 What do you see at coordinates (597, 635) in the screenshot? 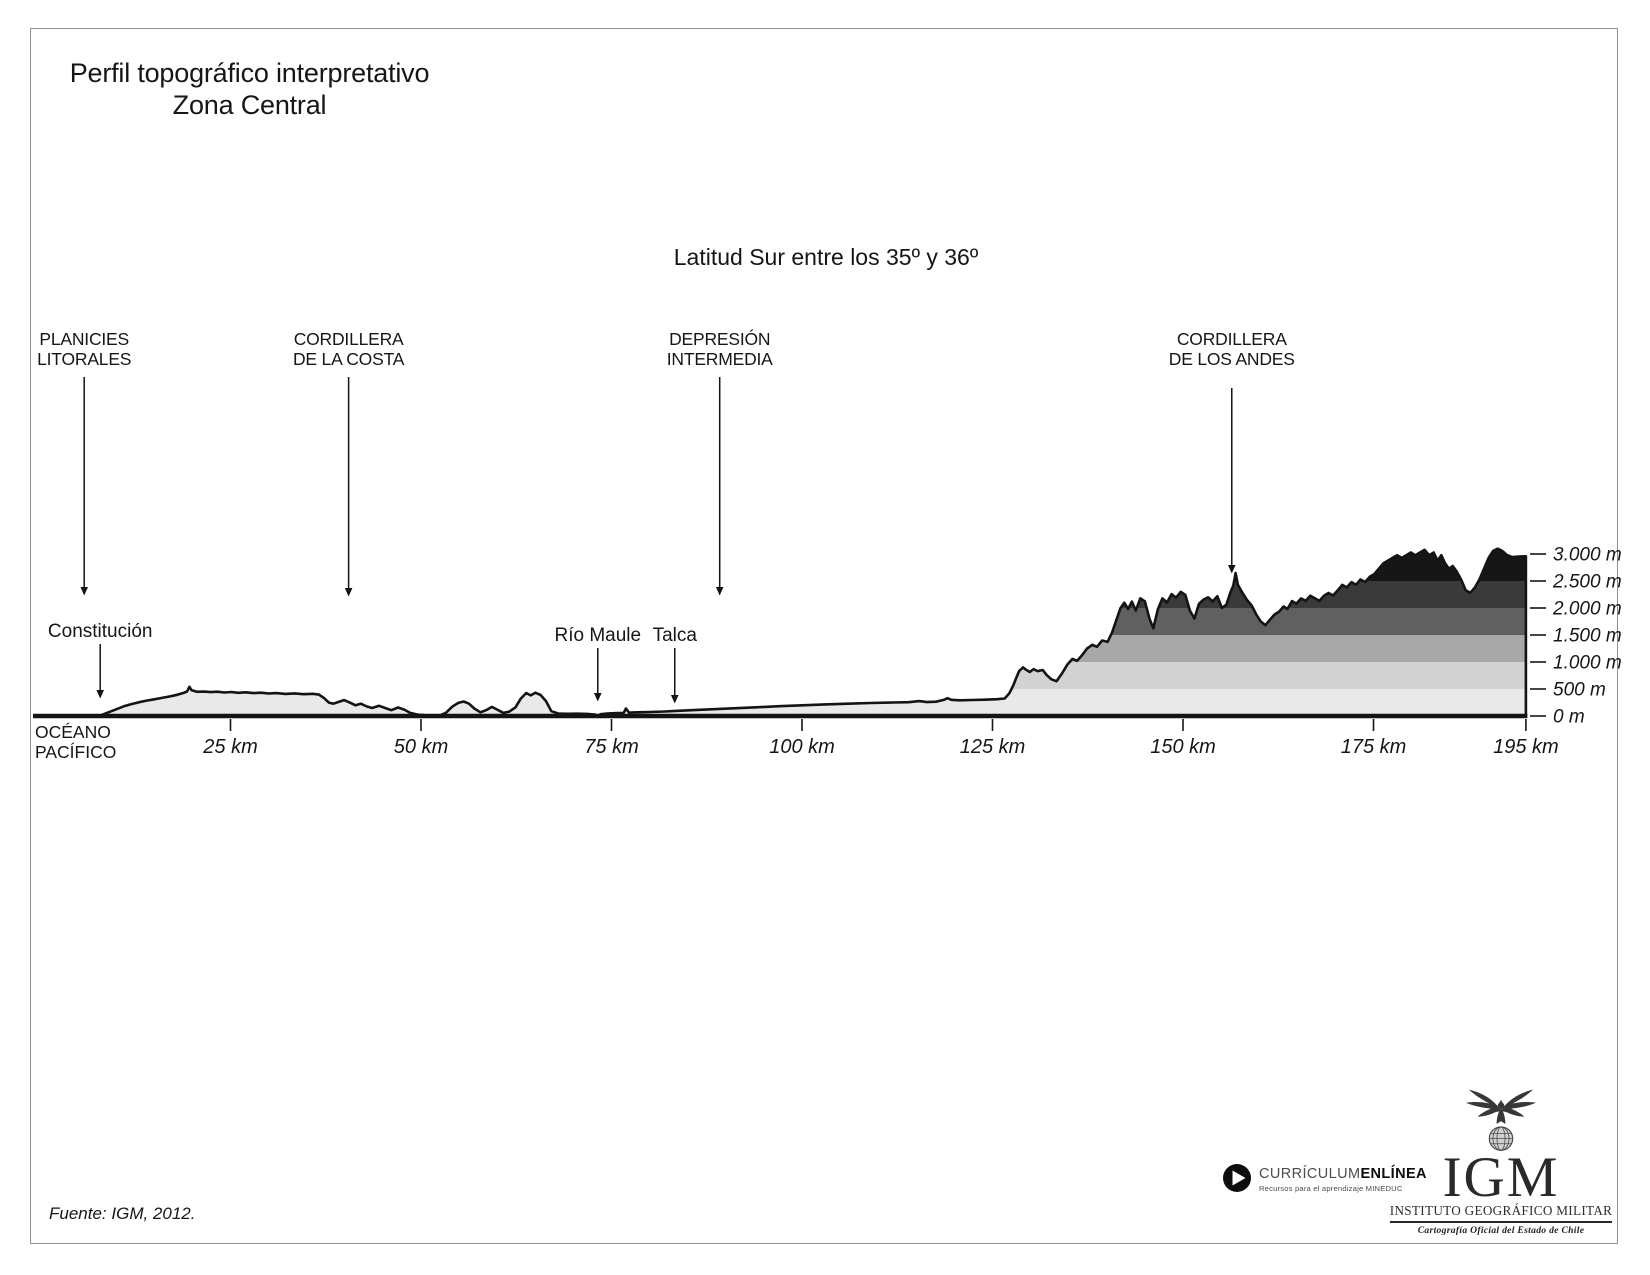
I see `place-label-rio-maule: Río Maule` at bounding box center [597, 635].